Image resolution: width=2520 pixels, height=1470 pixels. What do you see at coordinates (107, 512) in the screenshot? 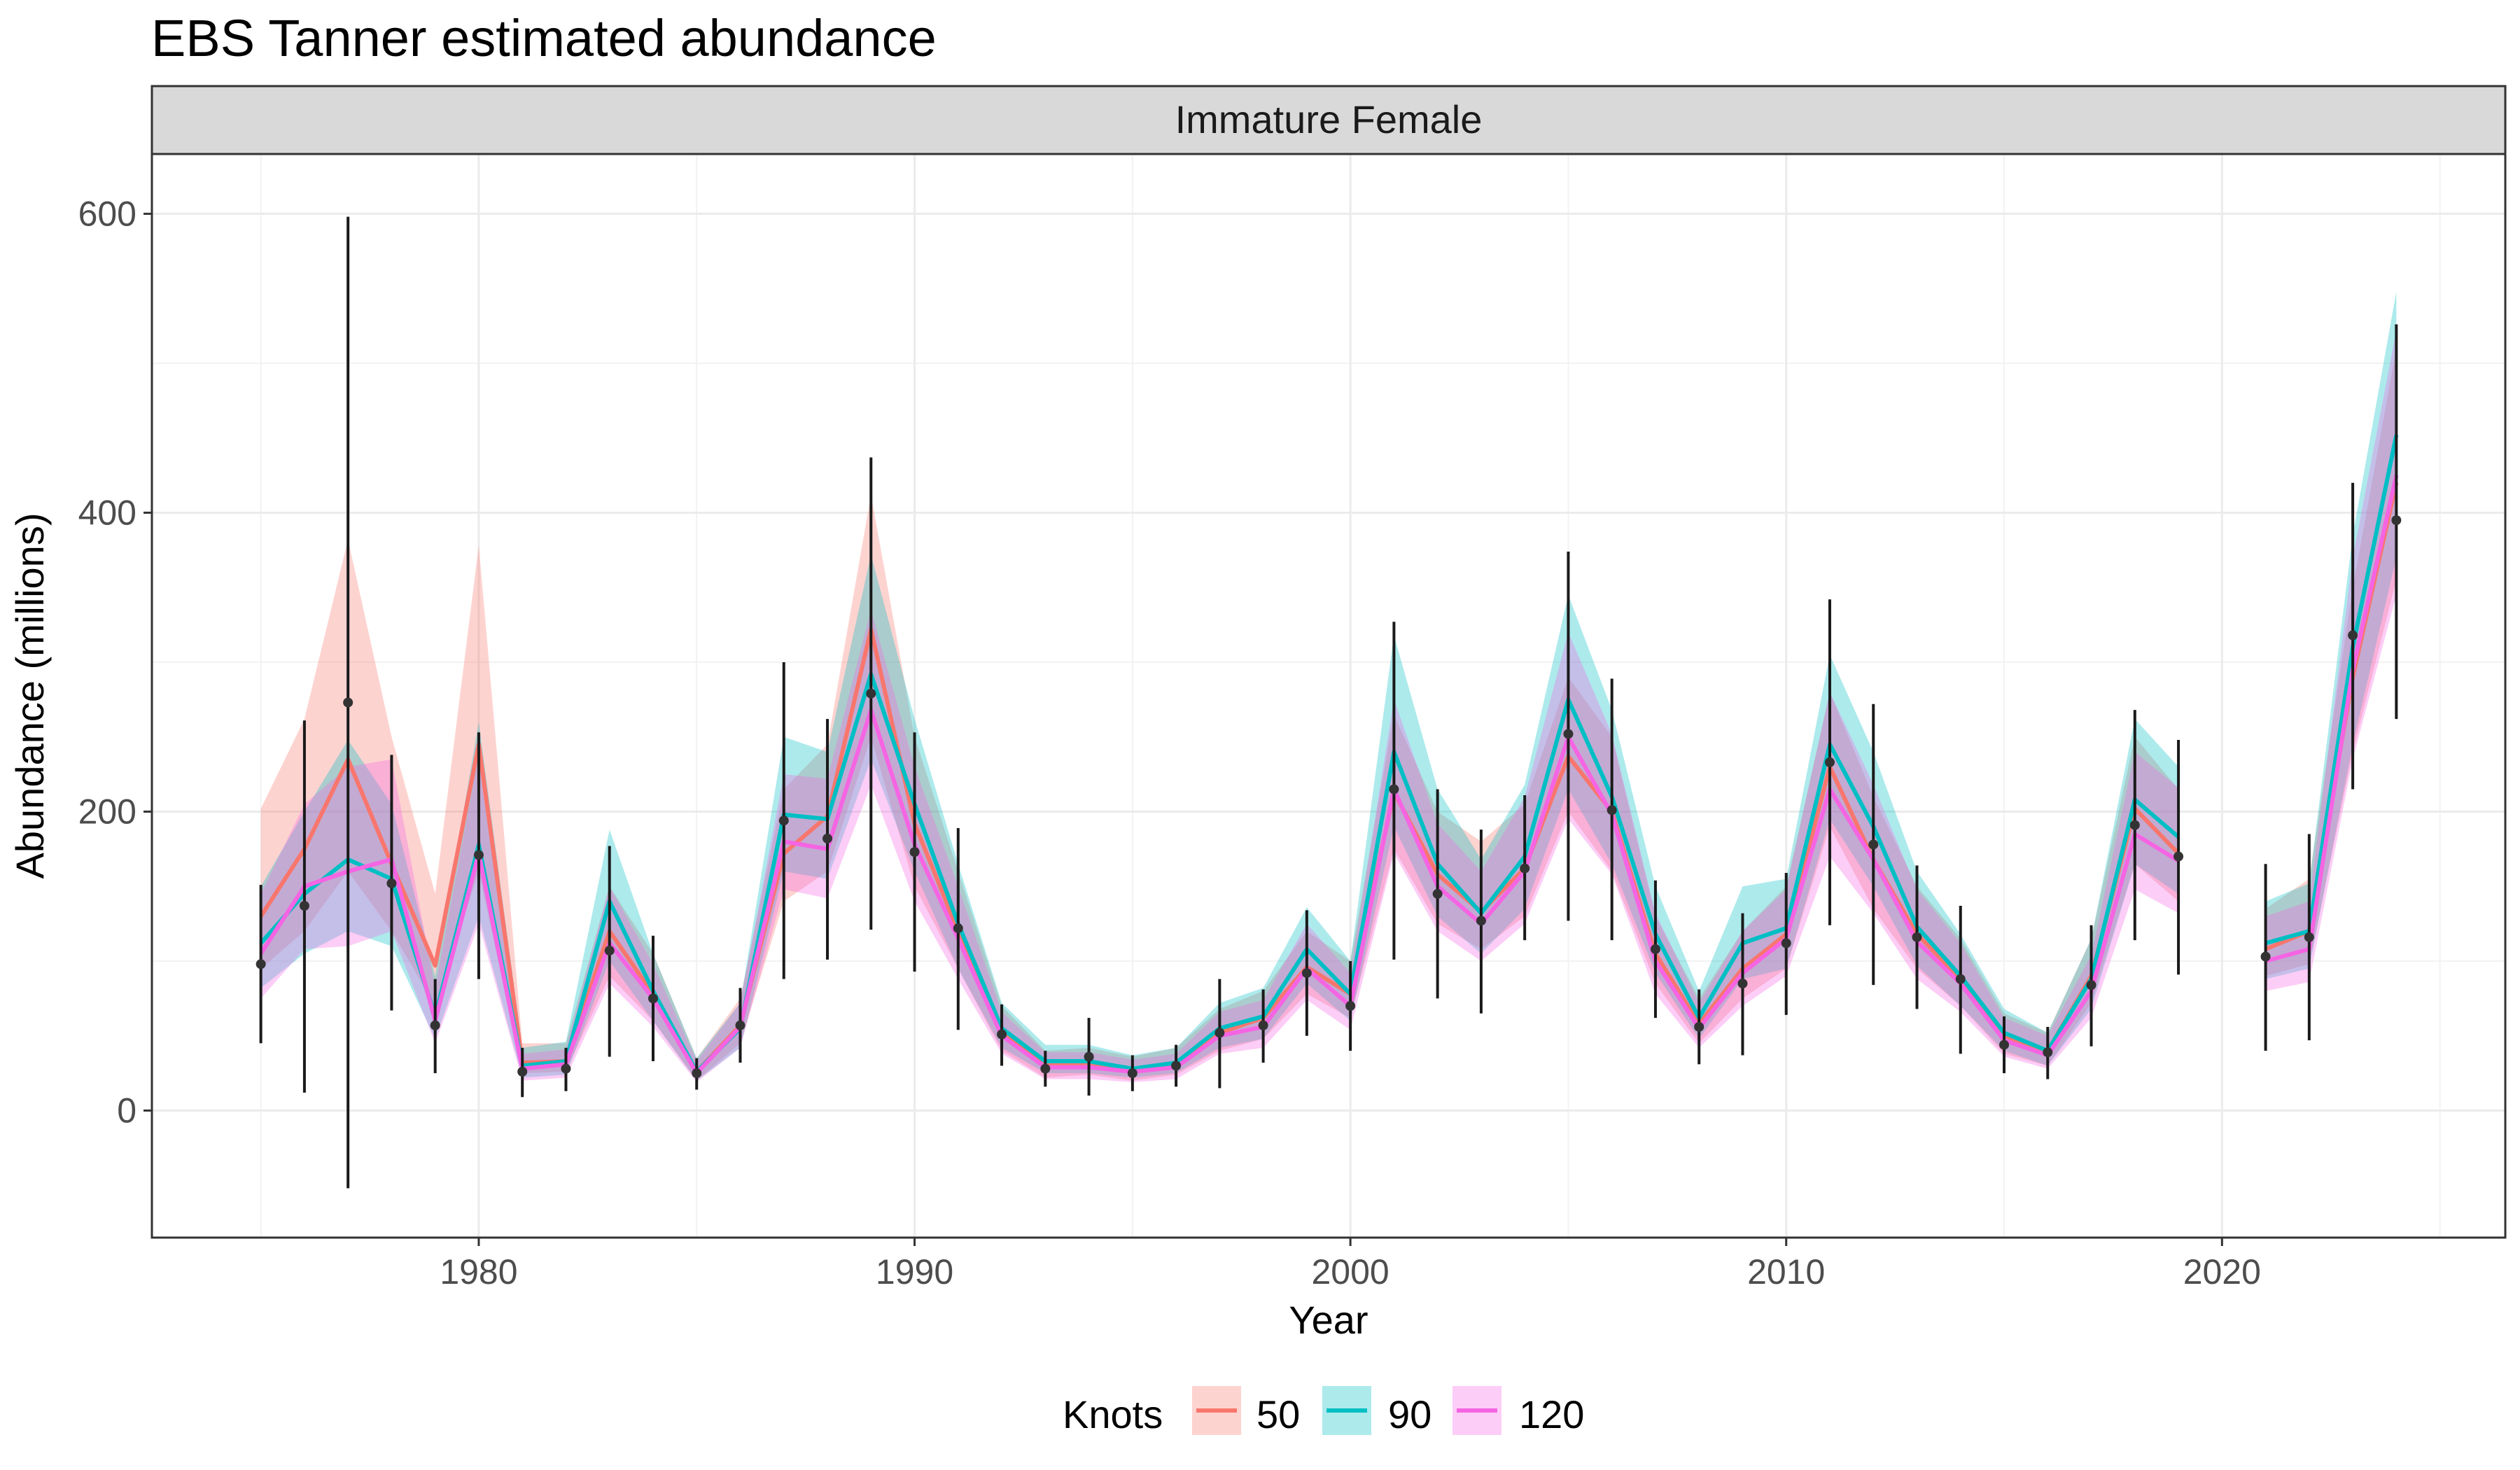
I see `y-tick-label: 400` at bounding box center [107, 512].